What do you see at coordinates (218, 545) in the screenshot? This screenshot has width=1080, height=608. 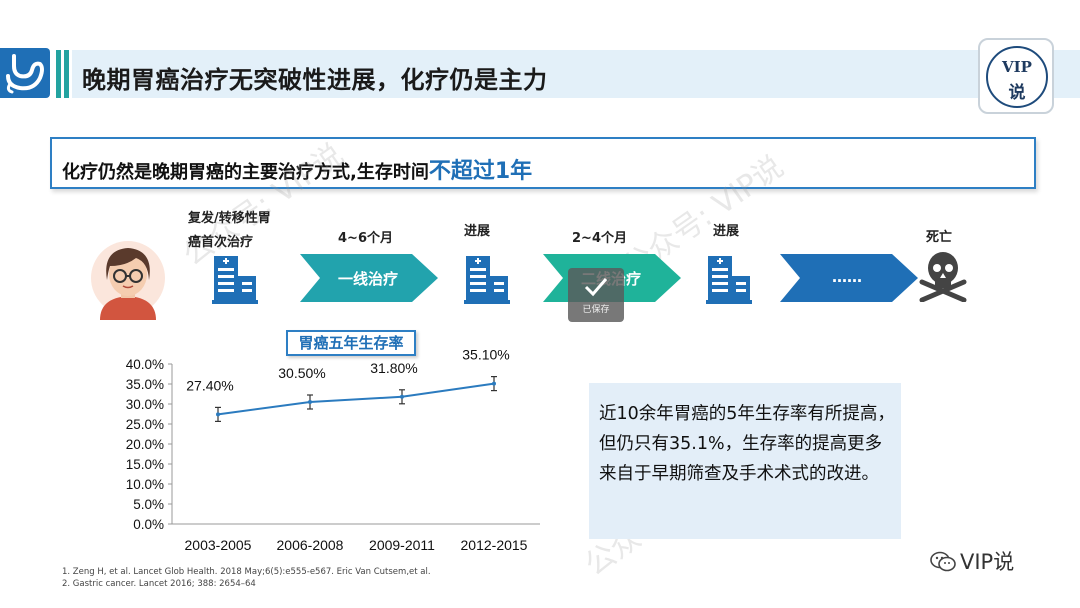 I see `x-tick-label: 2003-2005` at bounding box center [218, 545].